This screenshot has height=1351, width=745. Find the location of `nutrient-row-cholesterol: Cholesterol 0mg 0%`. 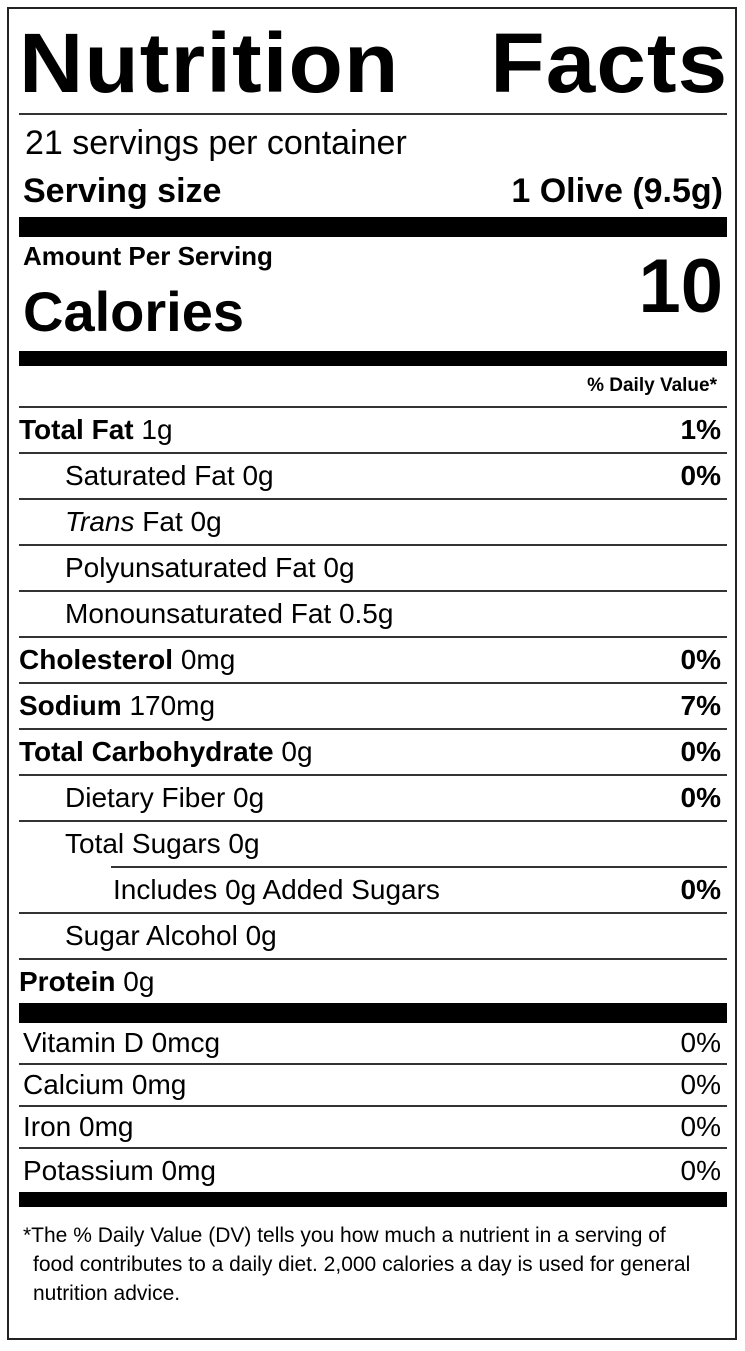

nutrient-row-cholesterol: Cholesterol 0mg 0% is located at coordinates (373, 661).